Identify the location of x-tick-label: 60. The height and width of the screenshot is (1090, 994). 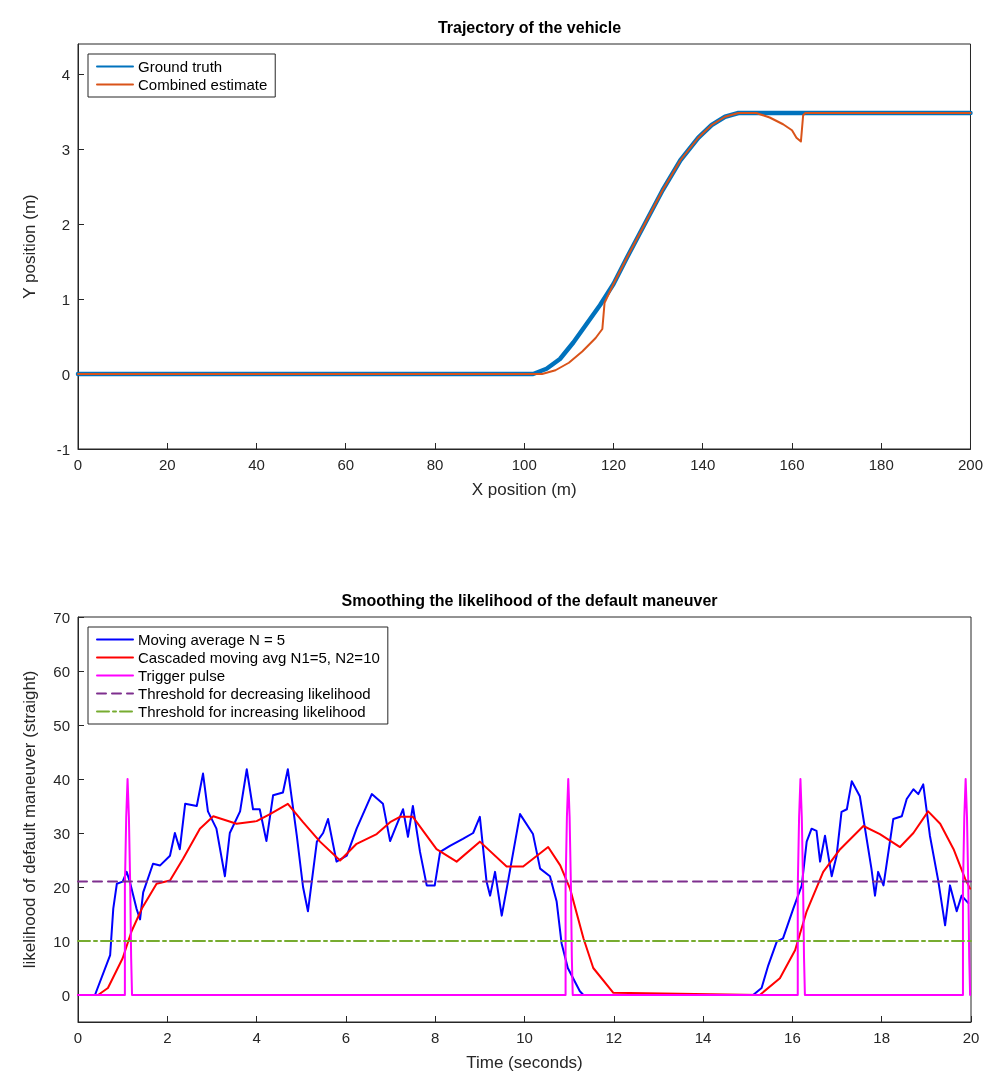
(346, 464).